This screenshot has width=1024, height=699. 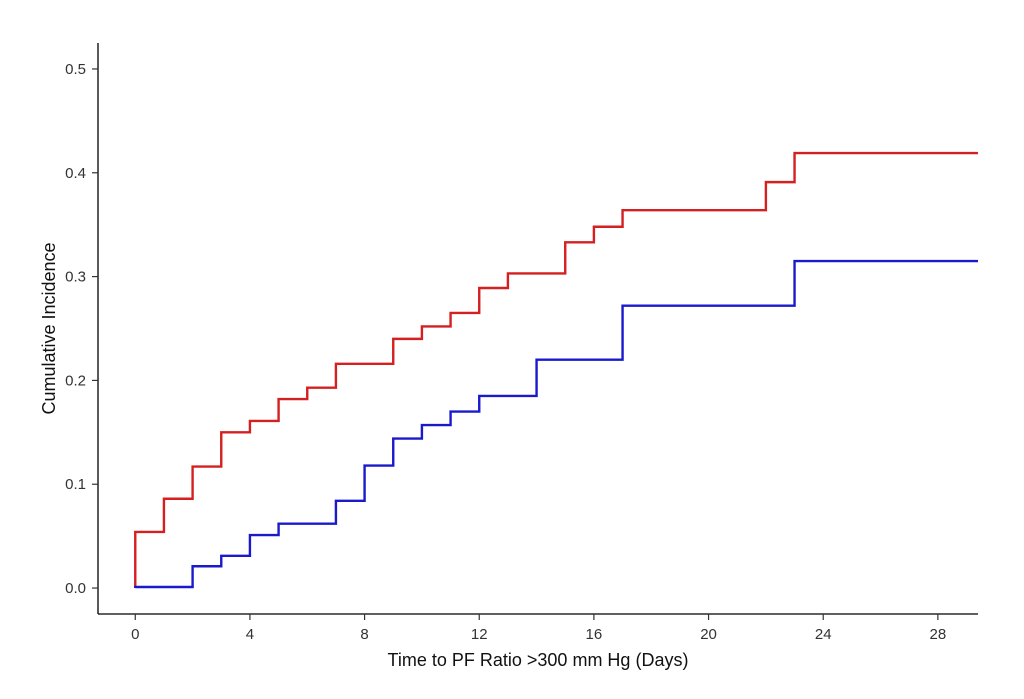 What do you see at coordinates (81, 329) in the screenshot?
I see `y-ticks: 0.0 0.1 0.2 0.3 0.4 0.5` at bounding box center [81, 329].